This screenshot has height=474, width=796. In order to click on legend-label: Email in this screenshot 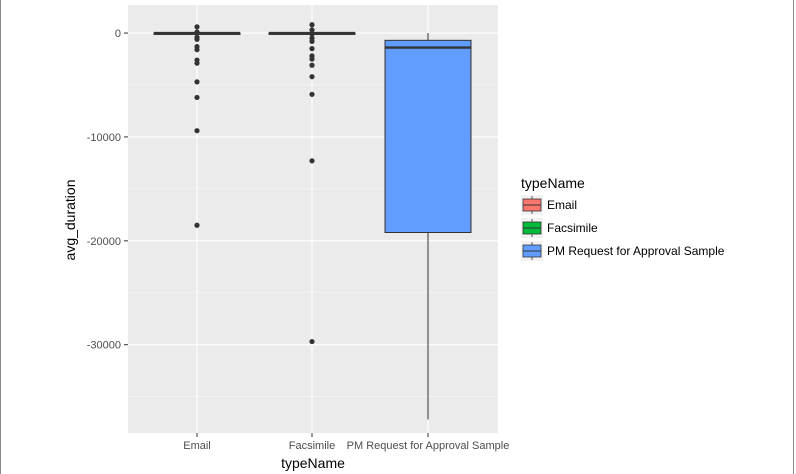, I will do `click(562, 205)`.